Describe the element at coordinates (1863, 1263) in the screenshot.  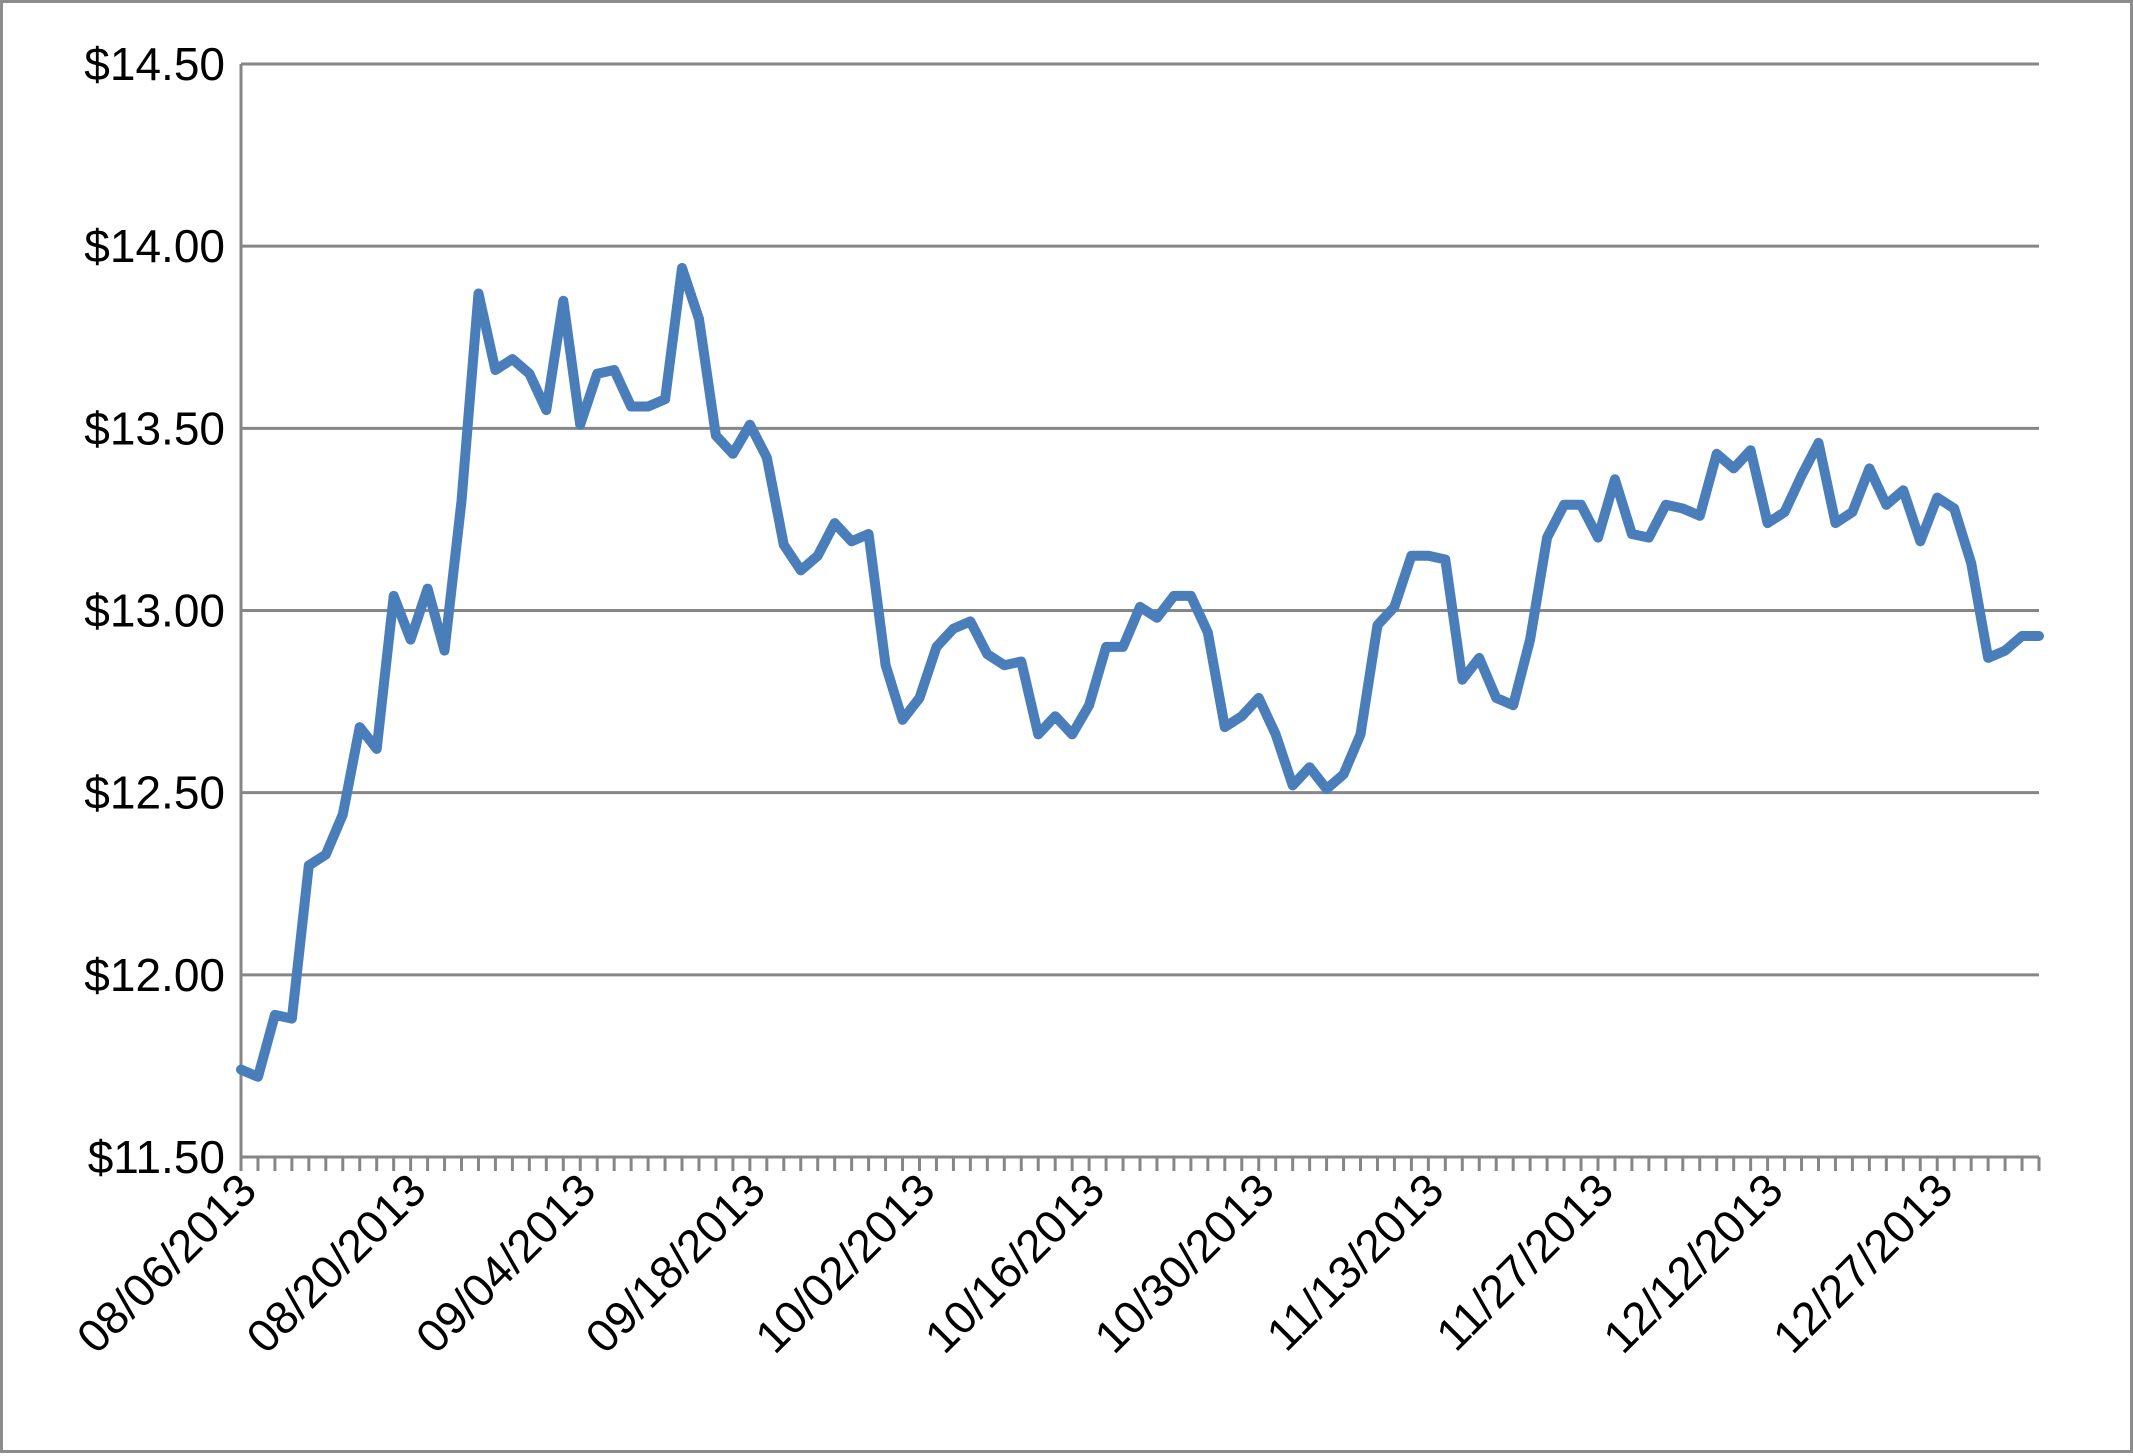
I see `x-tick-label: 12/27/2013` at that location.